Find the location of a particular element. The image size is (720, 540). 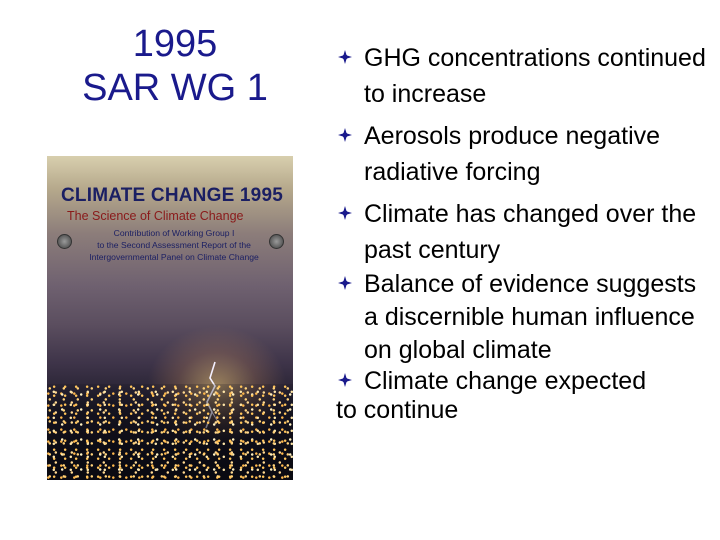

bullet-text-continued: to continue is located at coordinates (397, 410).